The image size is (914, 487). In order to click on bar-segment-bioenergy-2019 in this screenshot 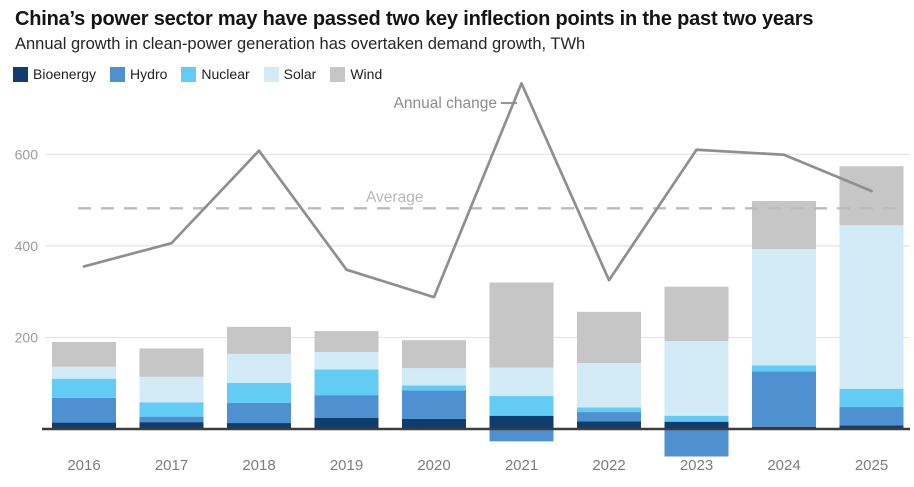, I will do `click(346, 423)`.